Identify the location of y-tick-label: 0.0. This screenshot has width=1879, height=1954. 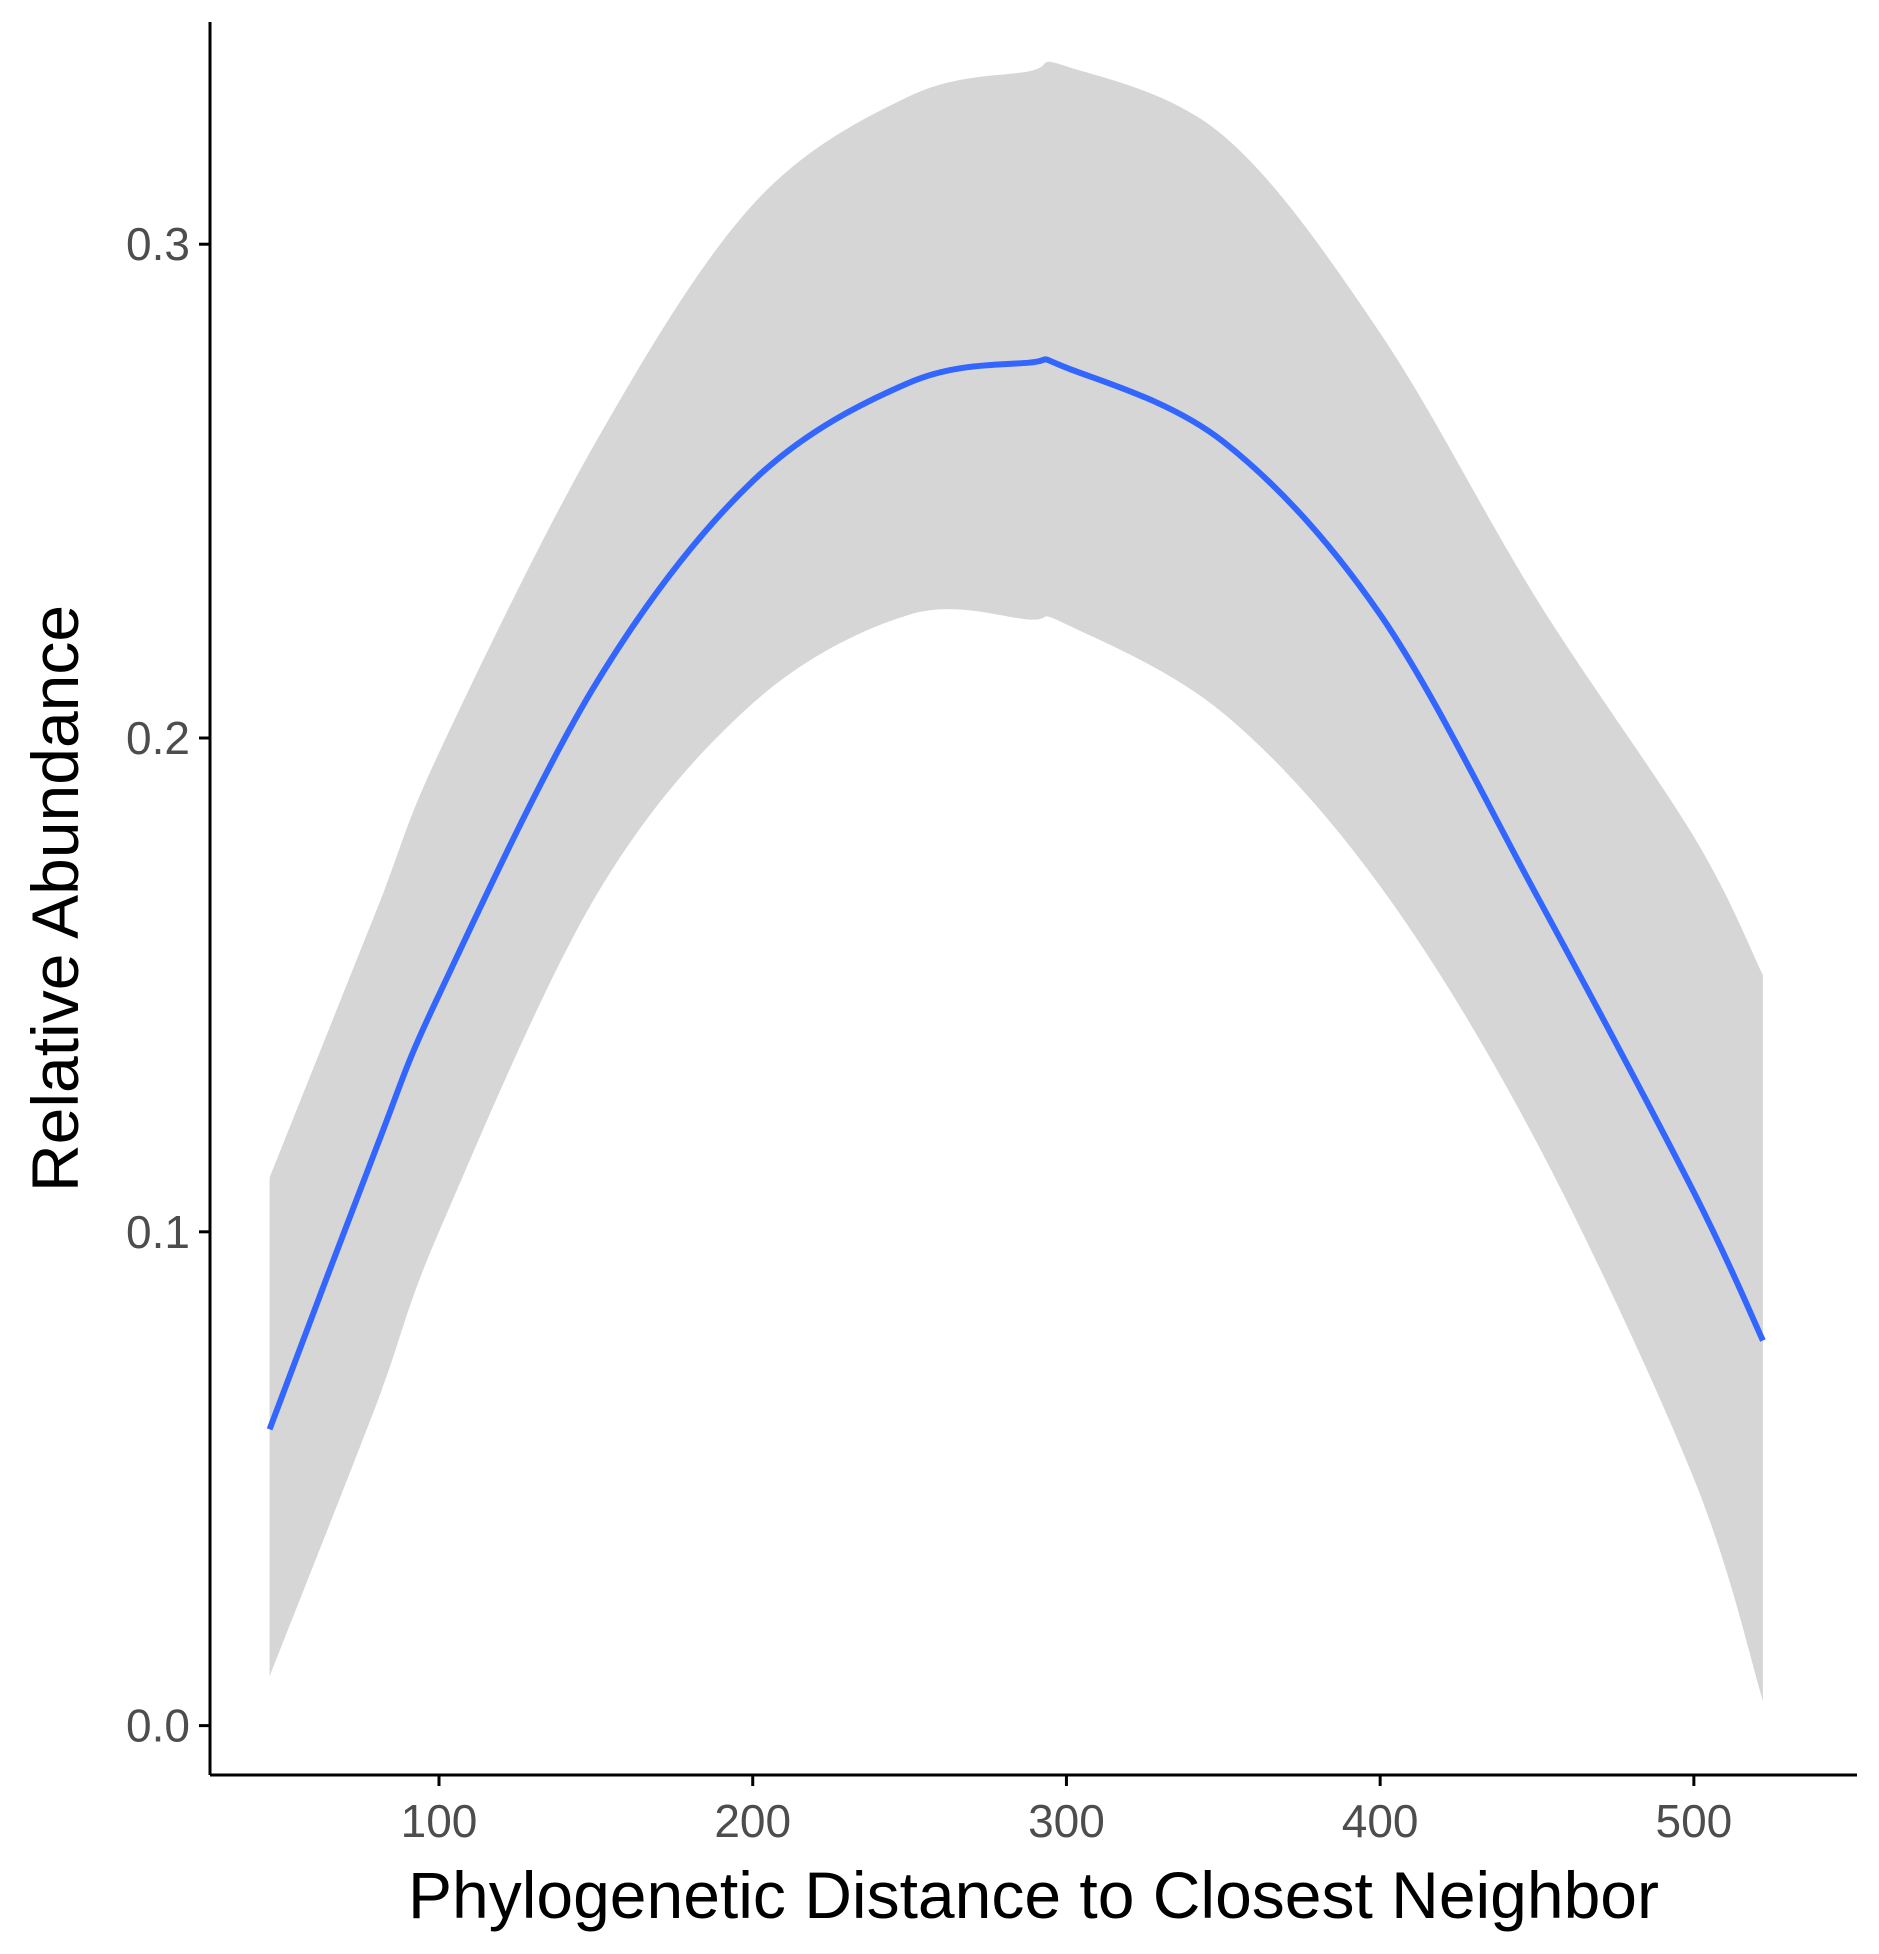
(158, 1726).